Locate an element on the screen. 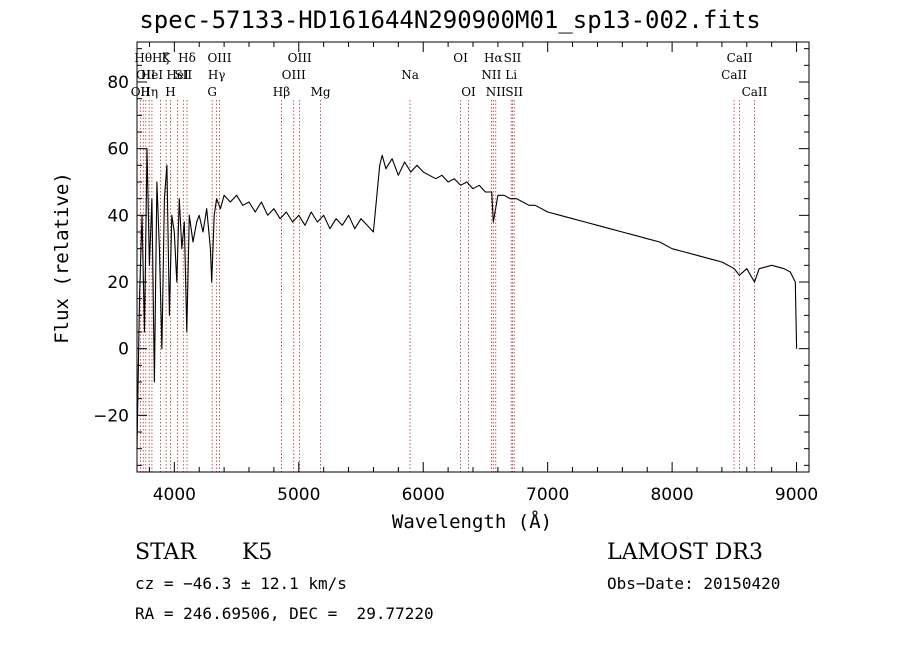  survey-name: LAMOST DR3 is located at coordinates (685, 552).